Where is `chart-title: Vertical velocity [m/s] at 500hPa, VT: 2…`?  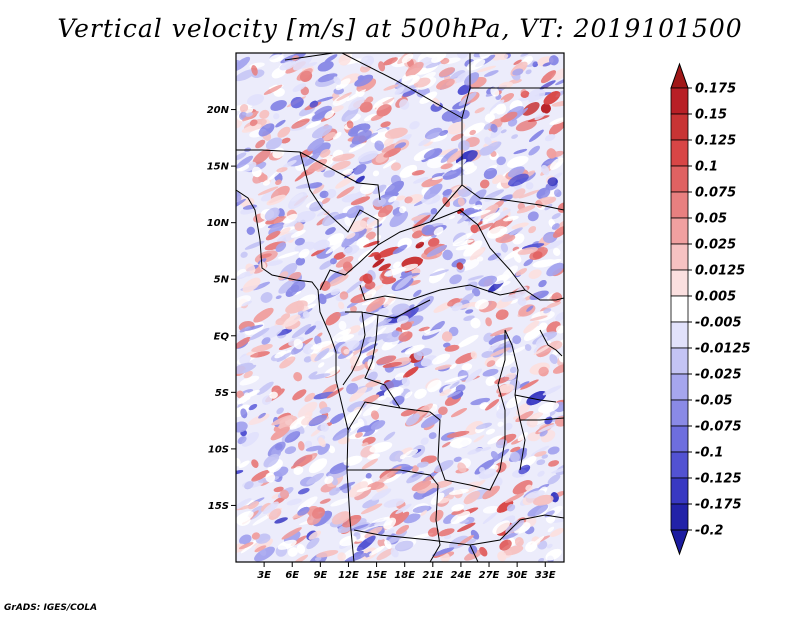 chart-title: Vertical velocity [m/s] at 500hPa, VT: 2… is located at coordinates (400, 28).